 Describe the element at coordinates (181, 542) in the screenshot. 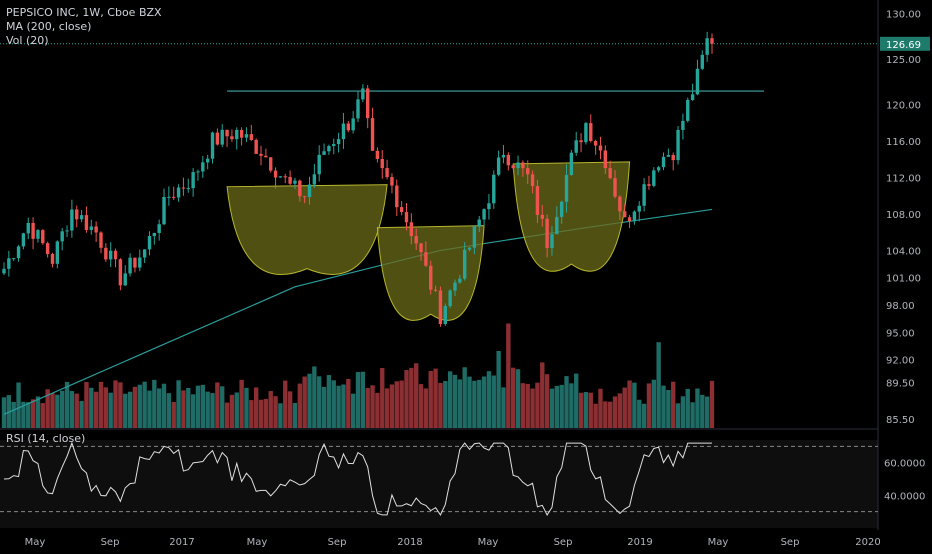

I see `time-tick-label: 2017` at that location.